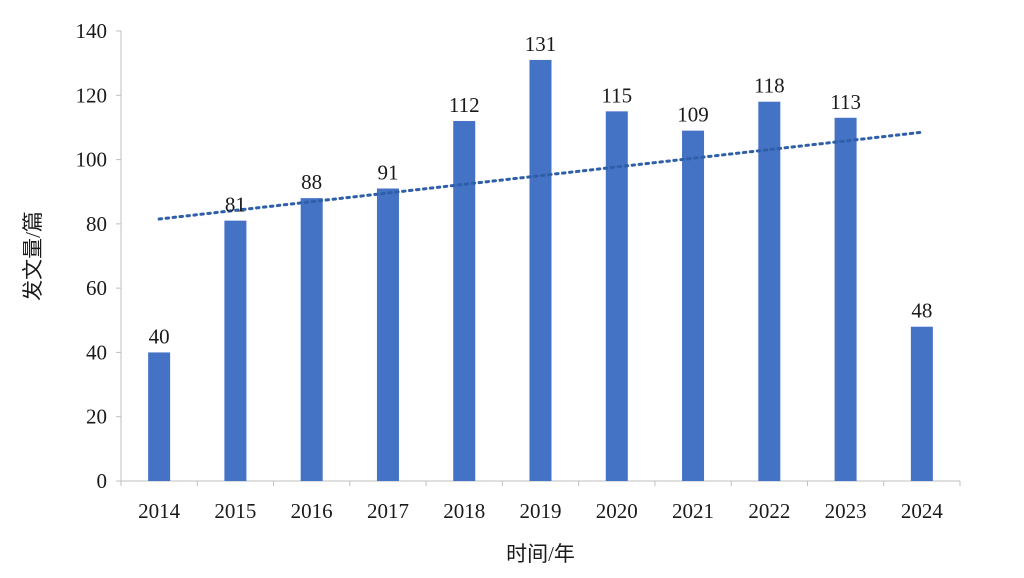 Image resolution: width=1024 pixels, height=578 pixels. Describe the element at coordinates (159, 511) in the screenshot. I see `x-tick-label: 2014` at that location.